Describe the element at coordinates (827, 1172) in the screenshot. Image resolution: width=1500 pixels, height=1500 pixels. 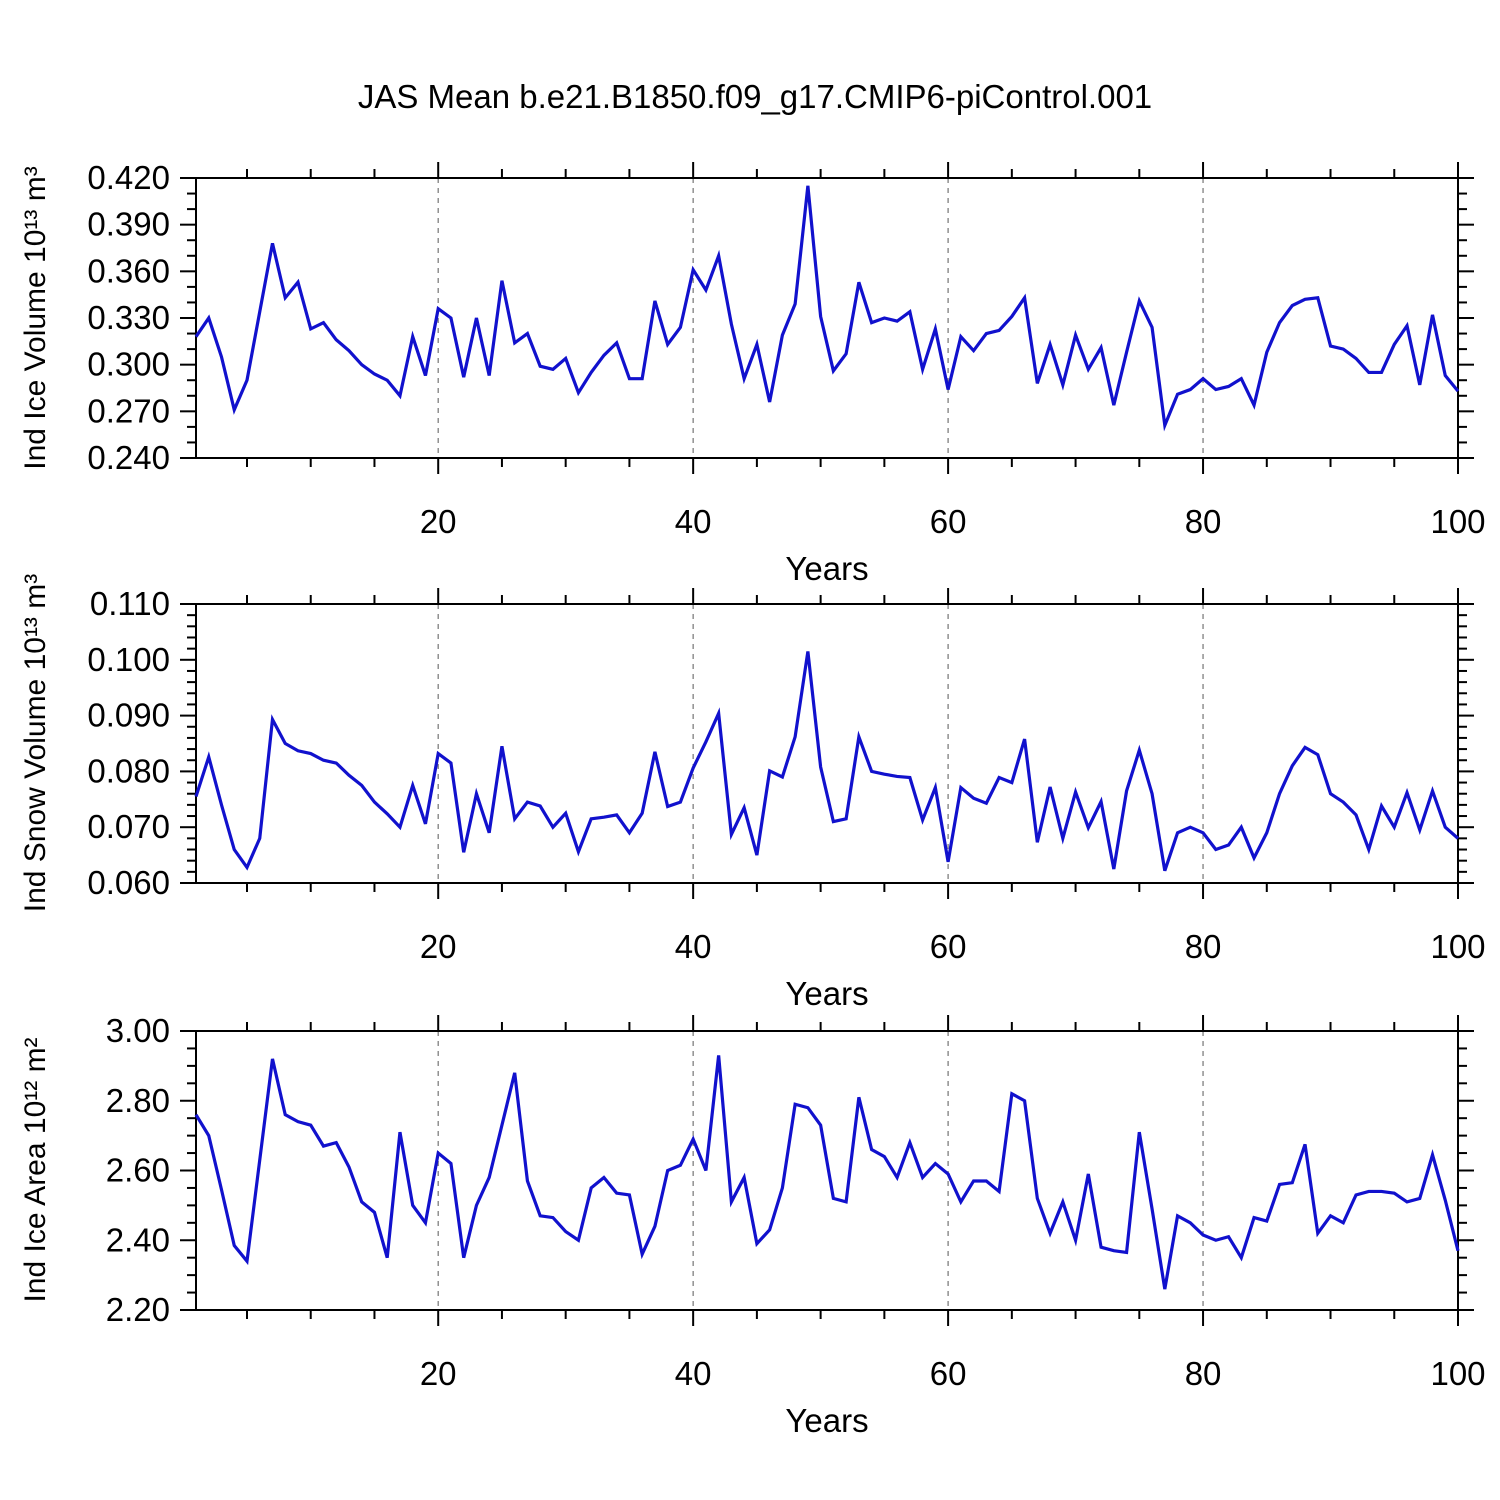
I see `panel-3-series-line` at that location.